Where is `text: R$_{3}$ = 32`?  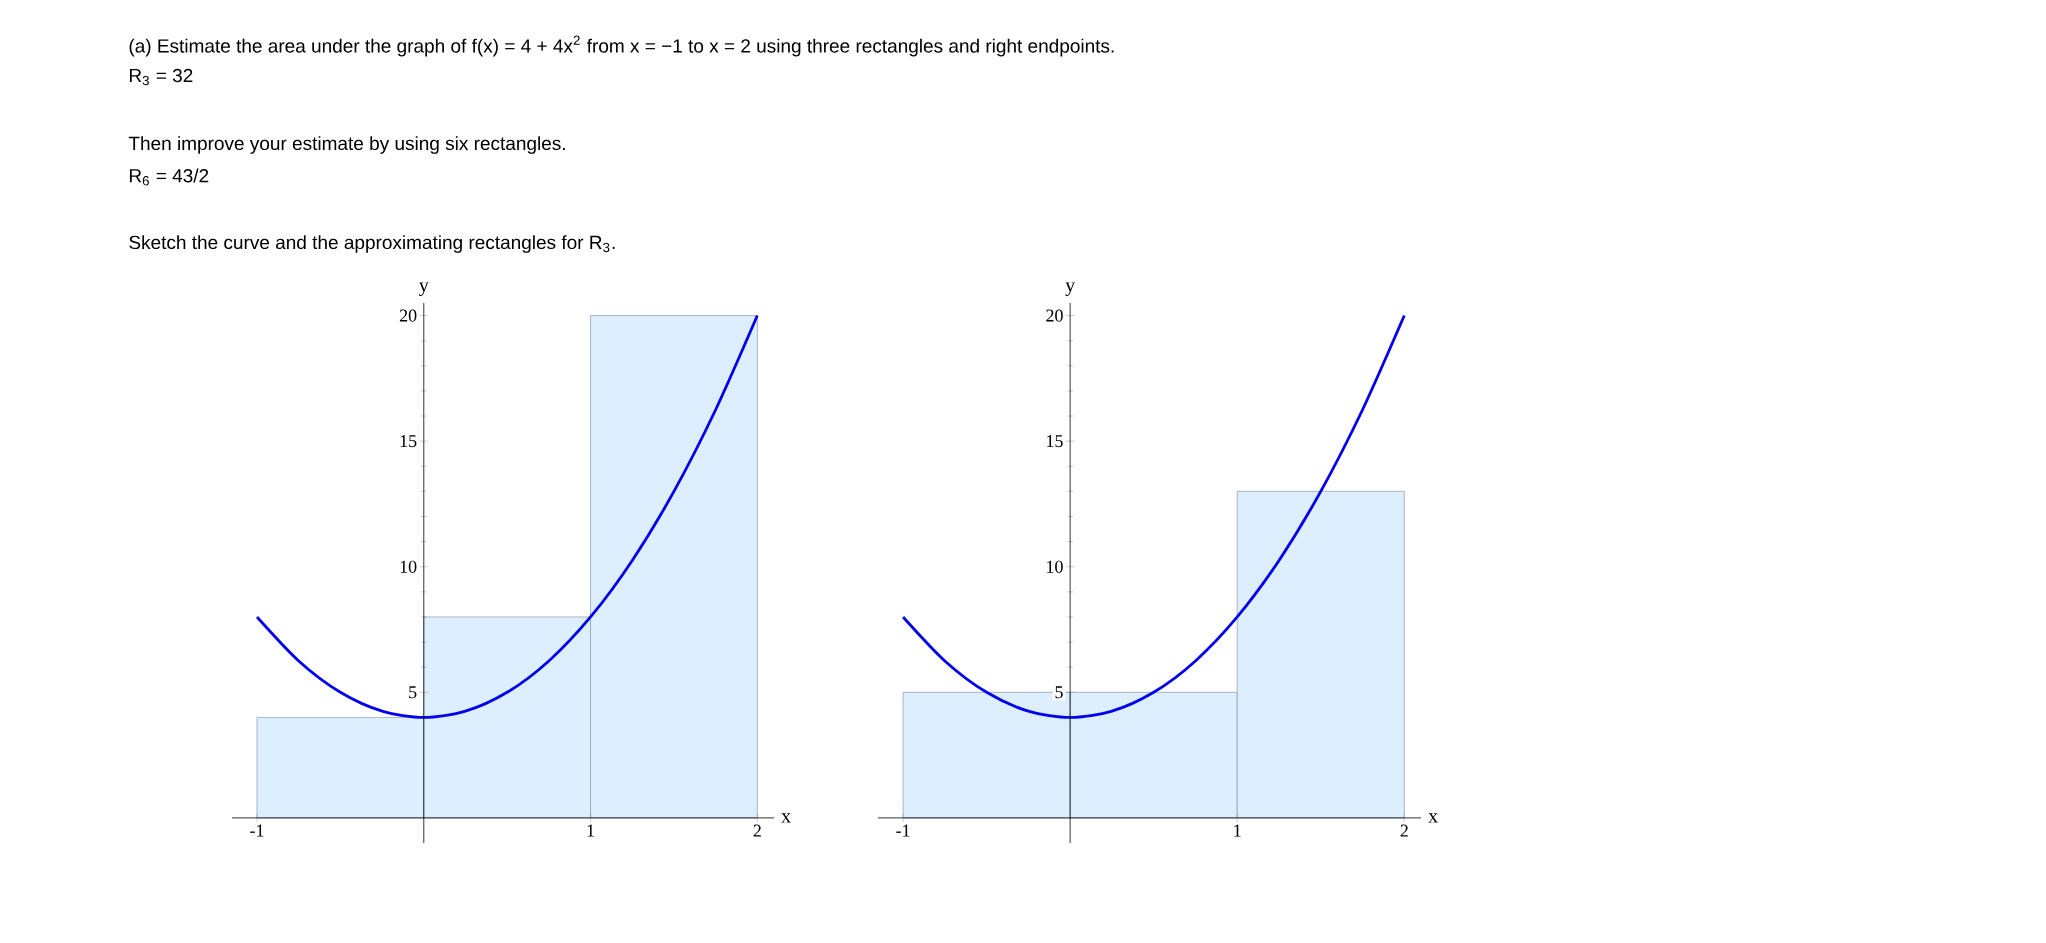
text: R$_{3}$ = 32 is located at coordinates (161, 77).